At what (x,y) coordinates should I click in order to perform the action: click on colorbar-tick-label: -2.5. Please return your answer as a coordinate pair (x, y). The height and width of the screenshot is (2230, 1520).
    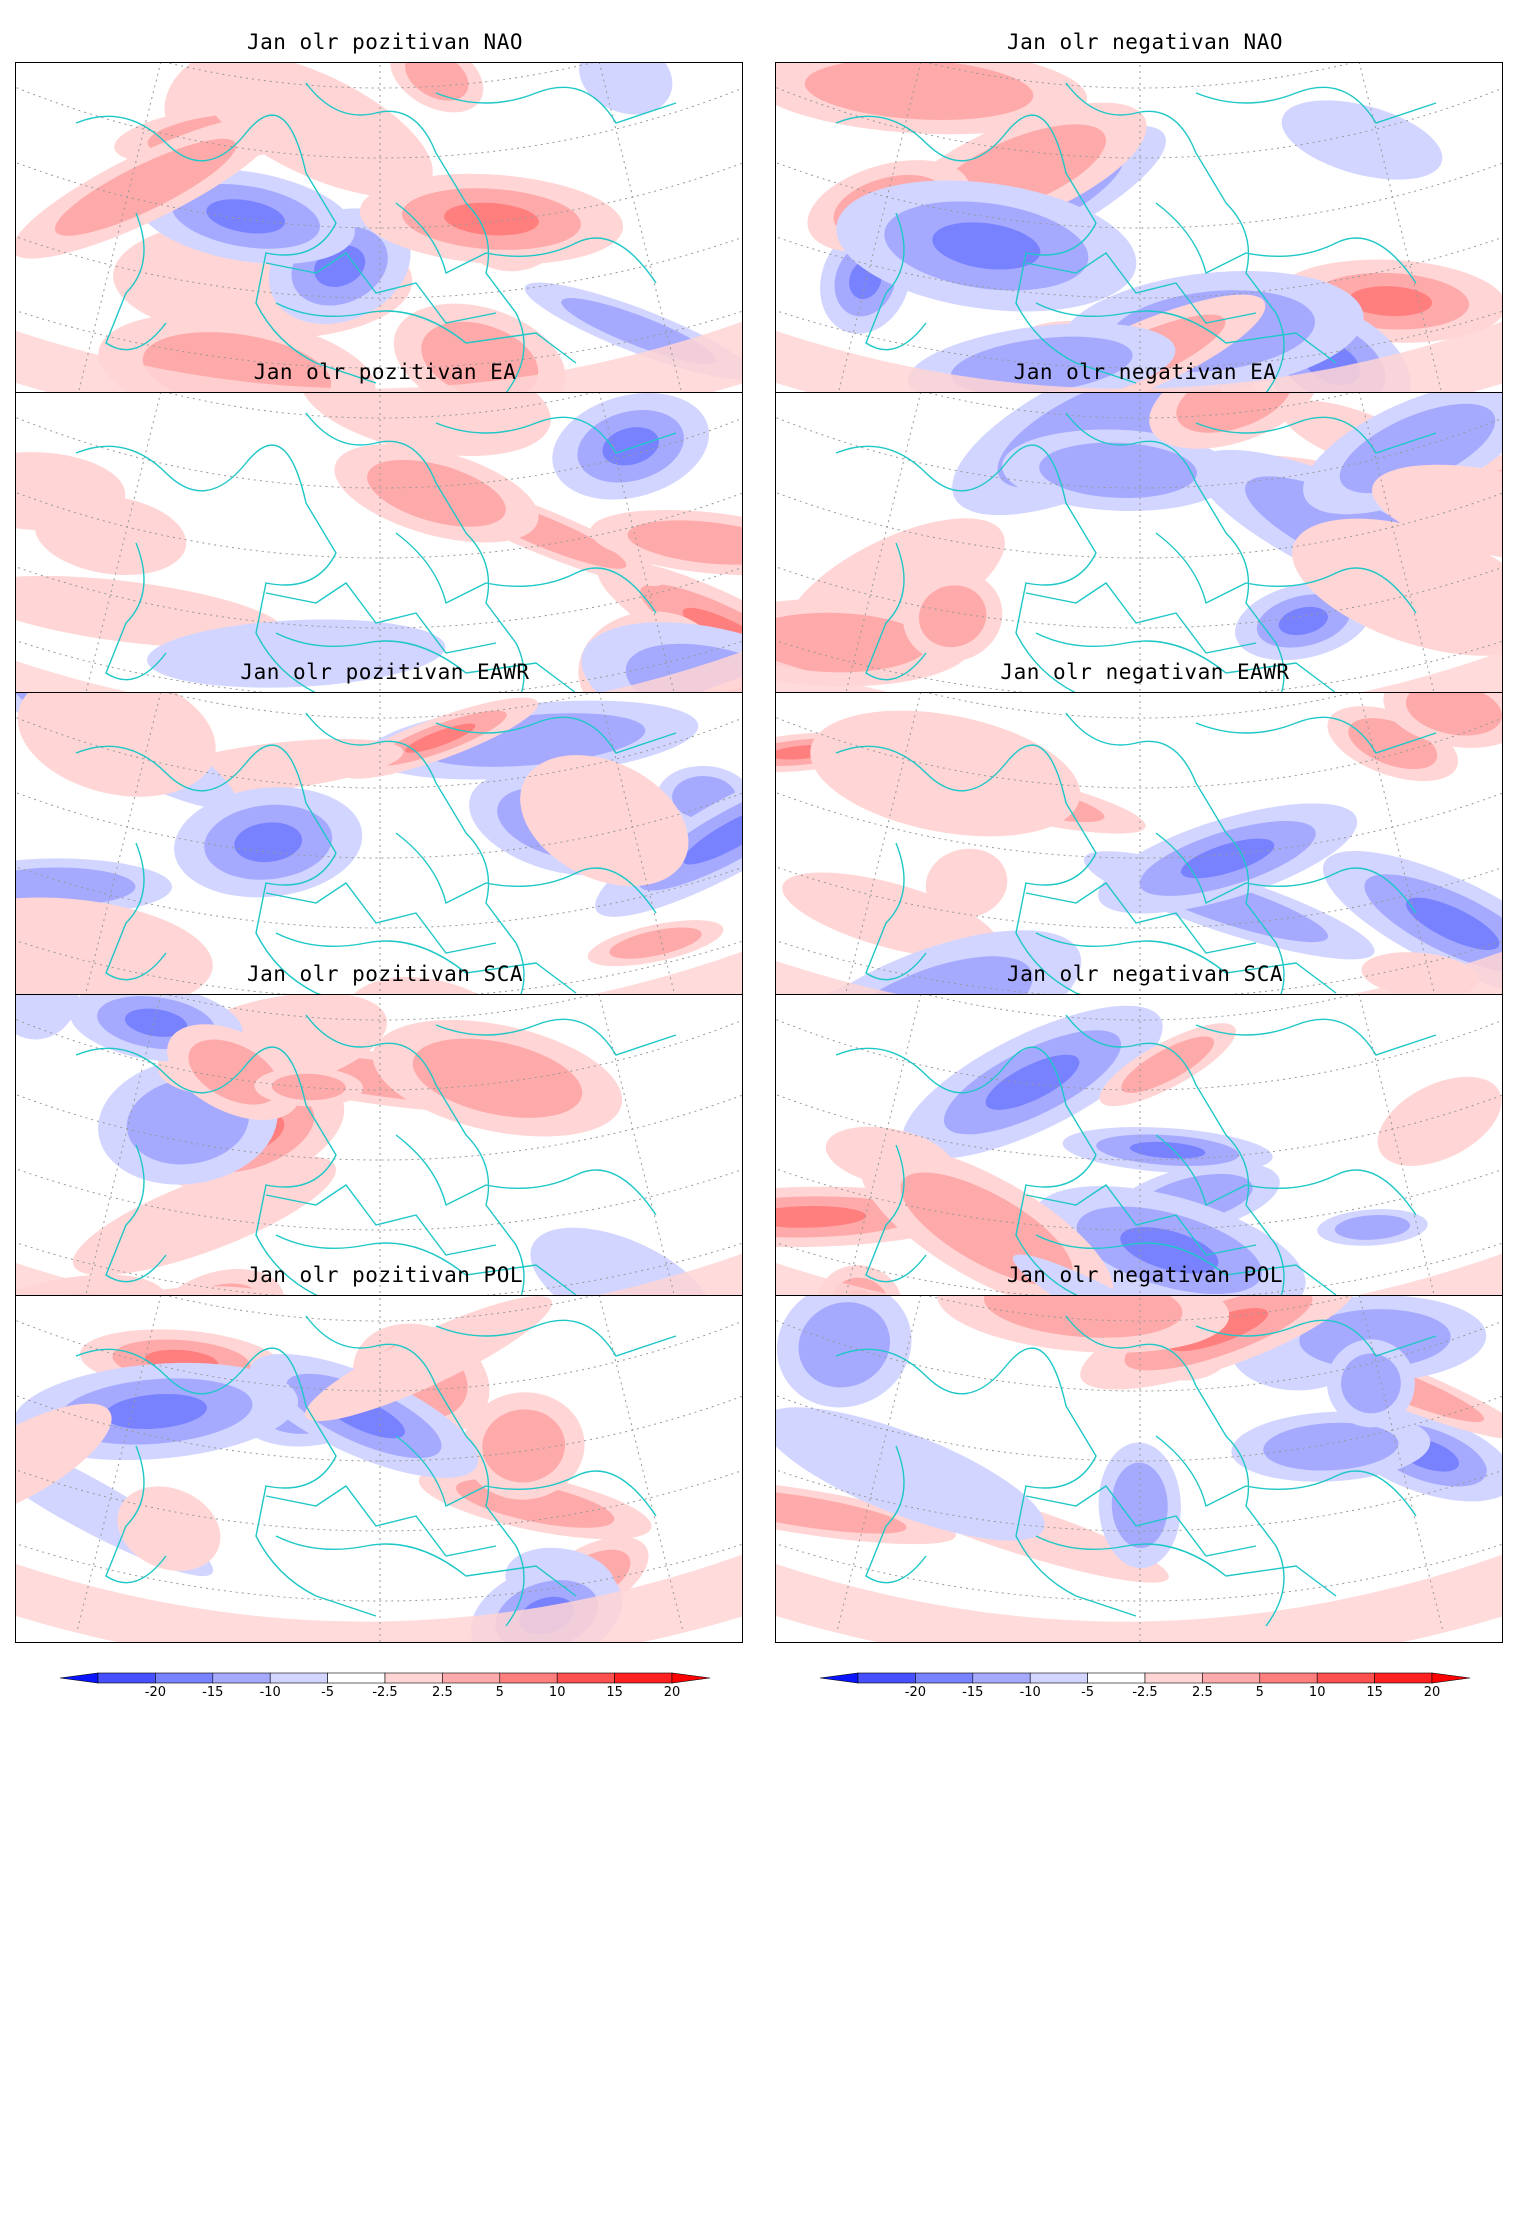
    Looking at the image, I should click on (384, 1692).